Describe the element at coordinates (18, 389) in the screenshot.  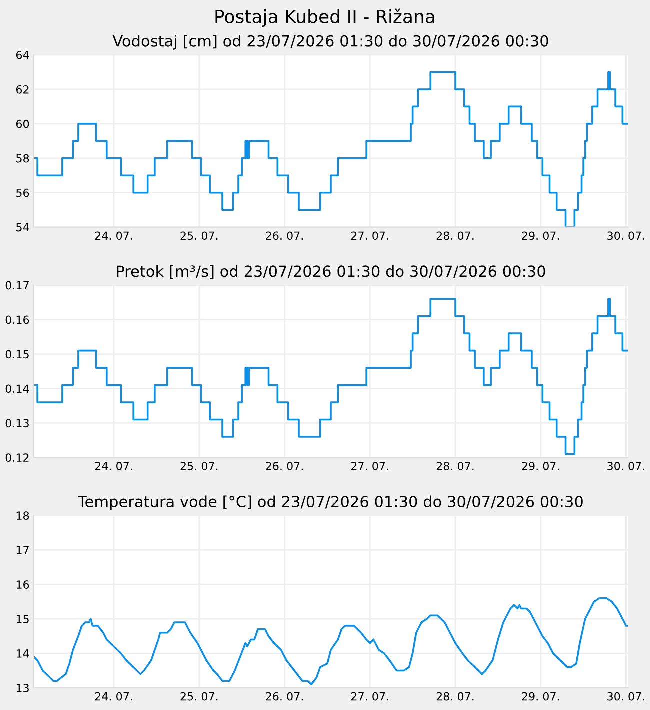
I see `y-tick-label: 0.14` at that location.